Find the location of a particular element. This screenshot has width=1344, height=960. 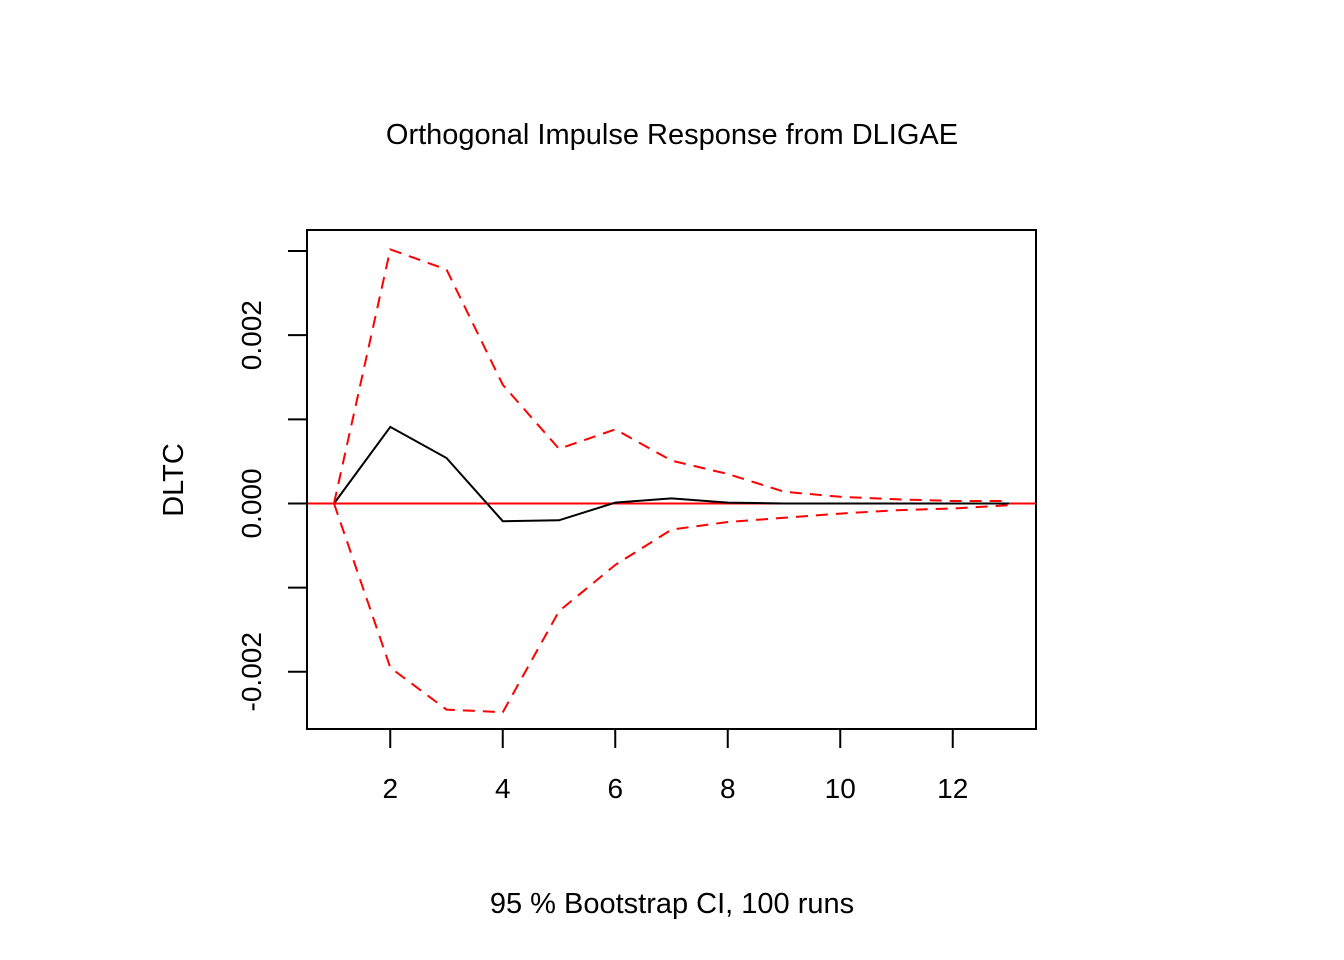

y-axis: -0.002 0.000 0.002 is located at coordinates (272, 480).